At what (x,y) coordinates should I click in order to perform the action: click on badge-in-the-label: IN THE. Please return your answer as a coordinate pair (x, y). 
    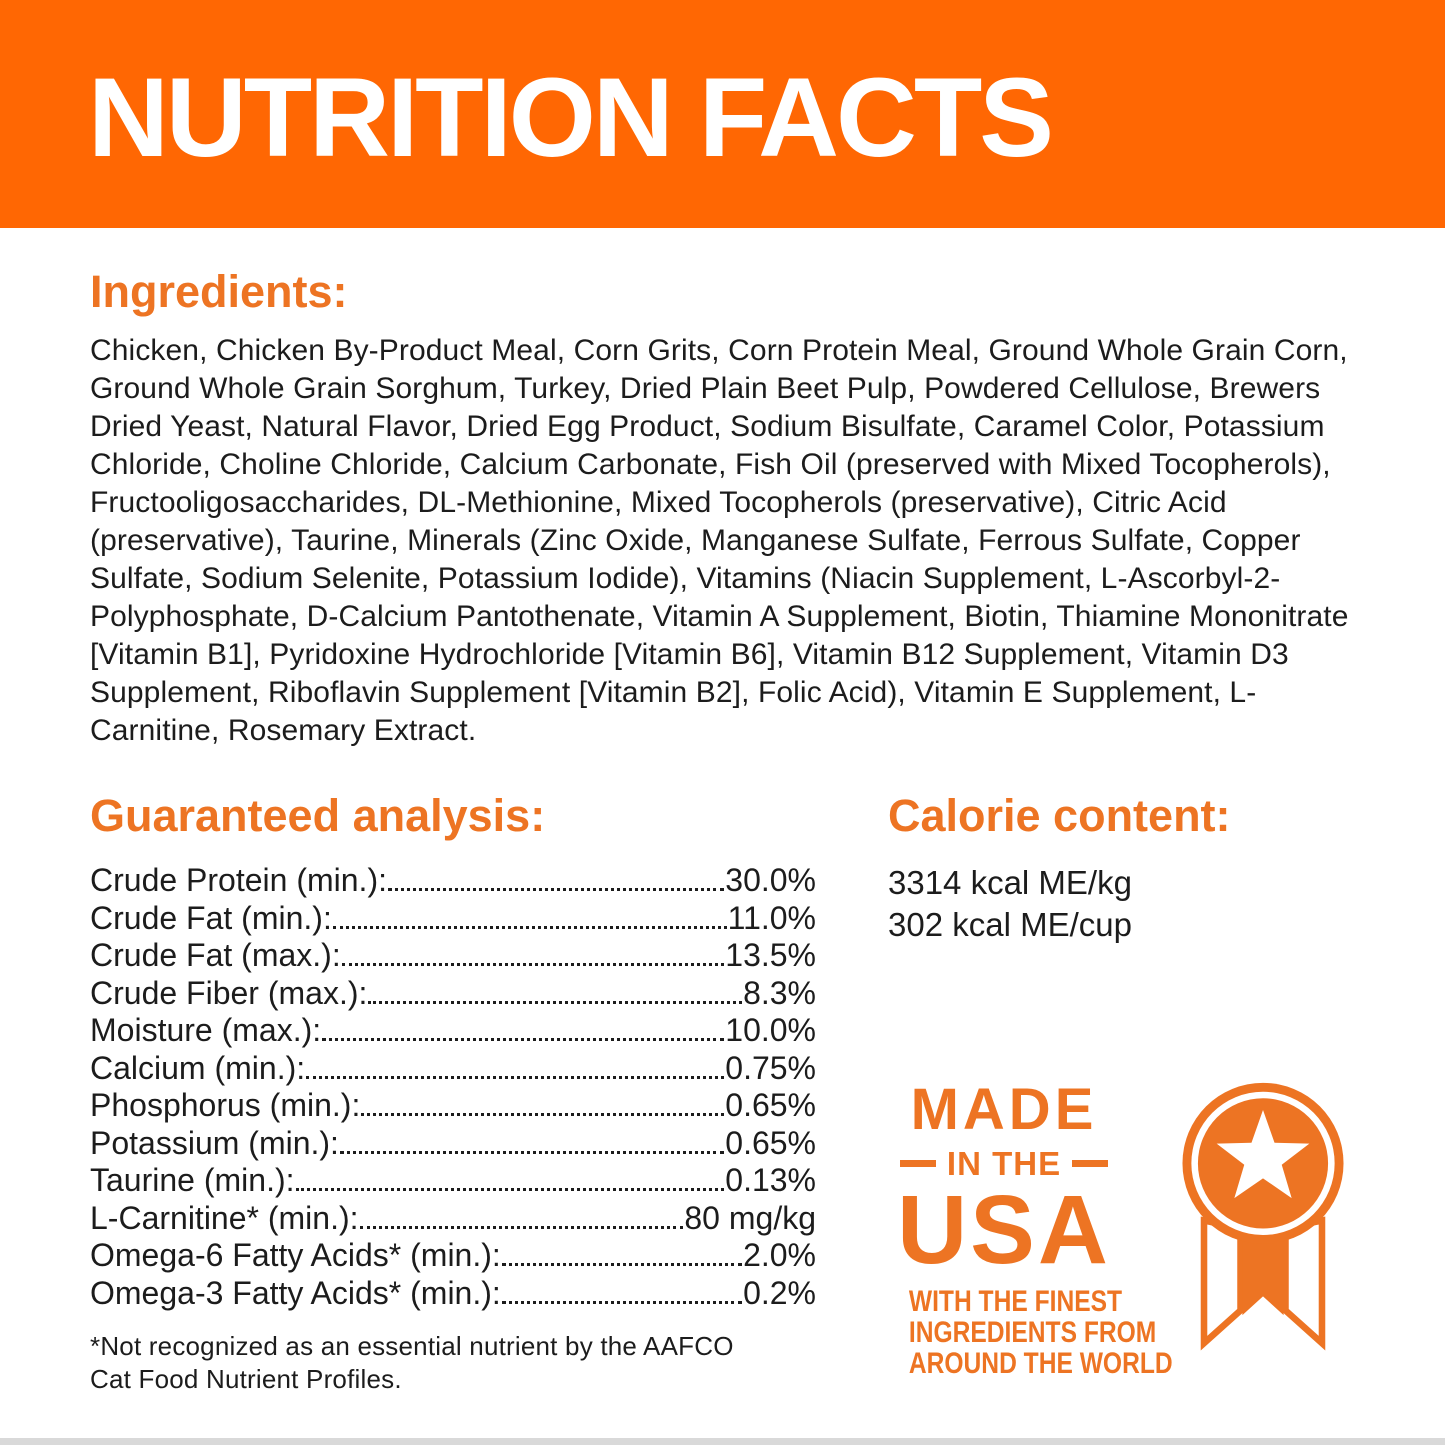
    Looking at the image, I should click on (1004, 1163).